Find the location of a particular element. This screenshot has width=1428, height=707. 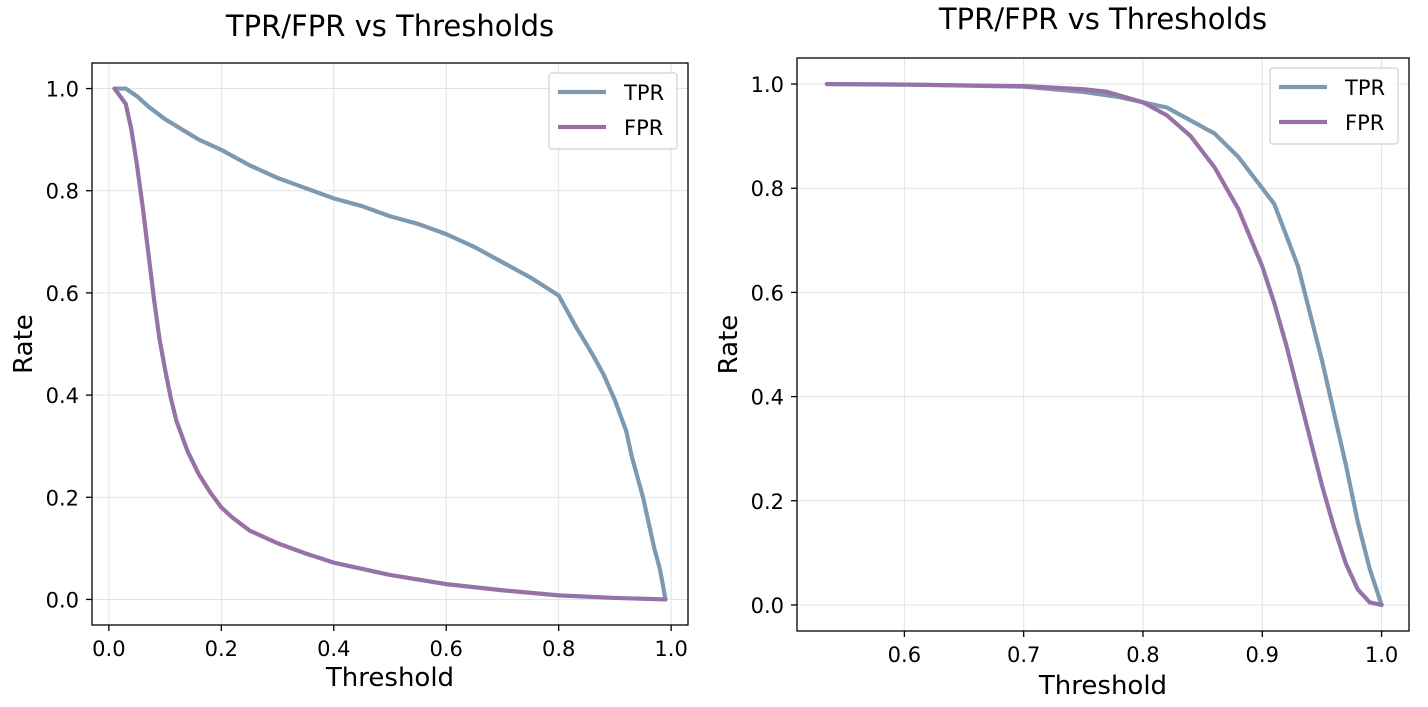

x-tick-label: 0.0 is located at coordinates (108, 649).